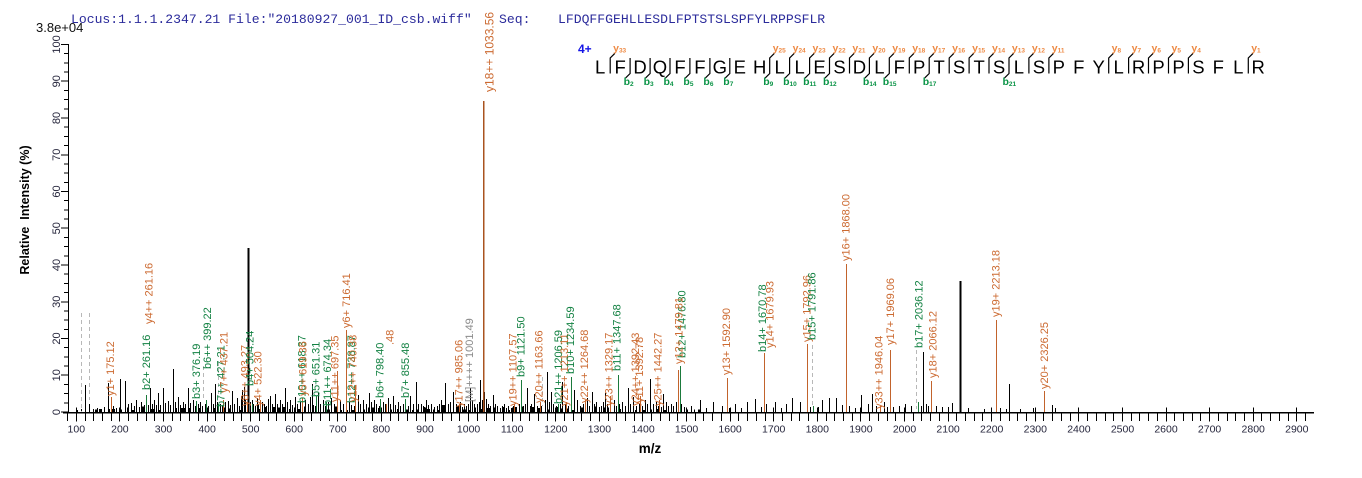  I want to click on svg-text: b3, so click(649, 82).